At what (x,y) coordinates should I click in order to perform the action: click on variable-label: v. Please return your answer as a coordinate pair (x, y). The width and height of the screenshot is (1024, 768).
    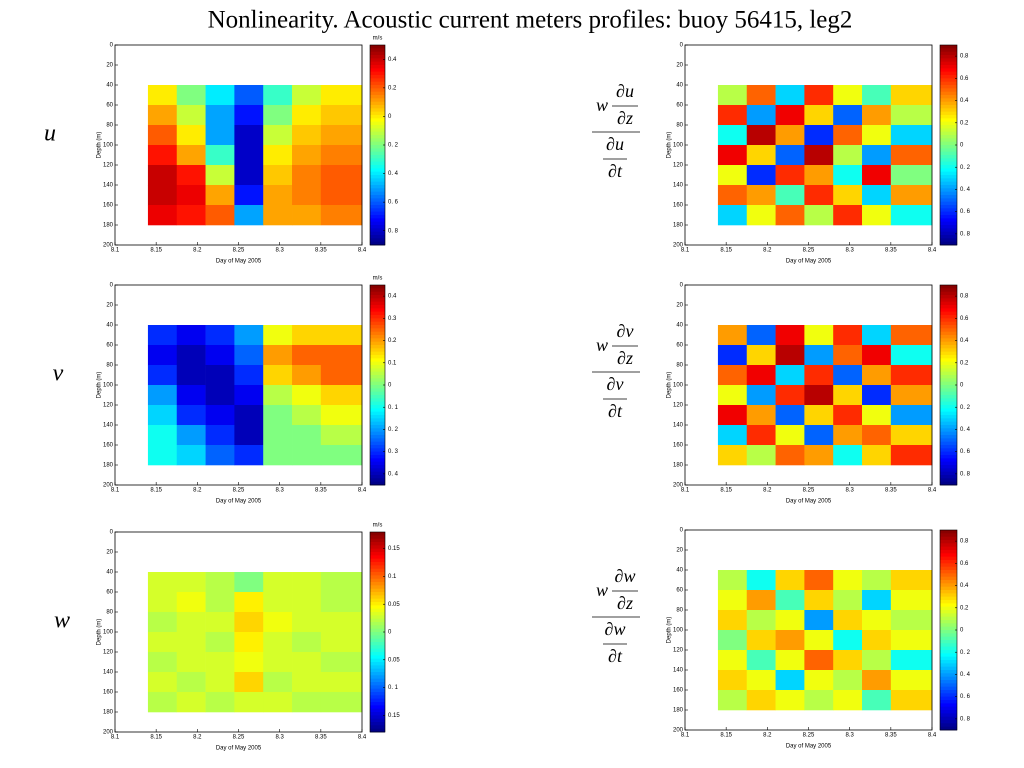
    Looking at the image, I should click on (58, 374).